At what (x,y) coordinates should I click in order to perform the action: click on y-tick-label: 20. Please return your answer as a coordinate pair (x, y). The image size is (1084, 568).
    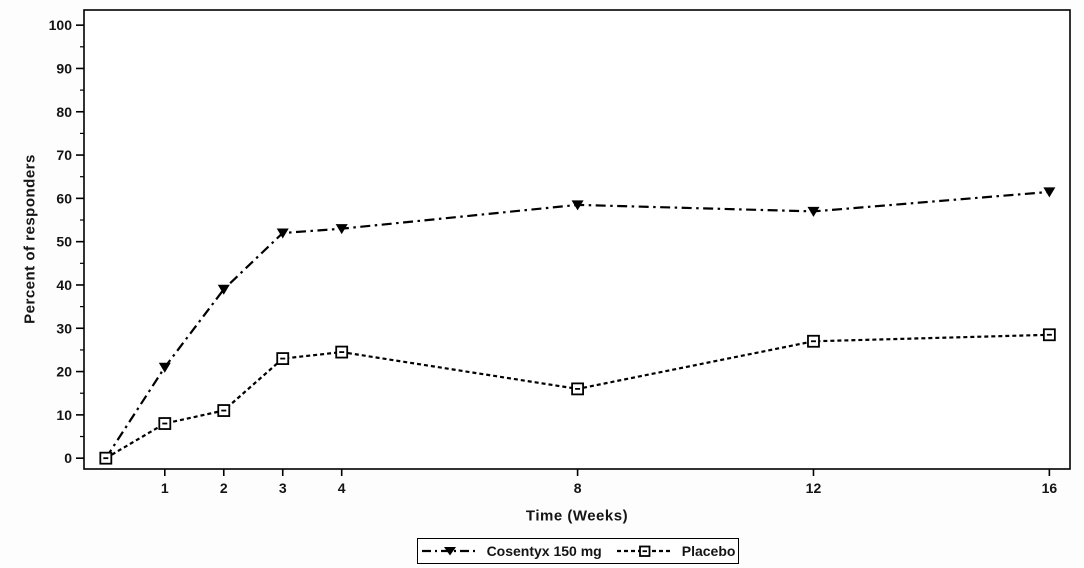
    Looking at the image, I should click on (64, 372).